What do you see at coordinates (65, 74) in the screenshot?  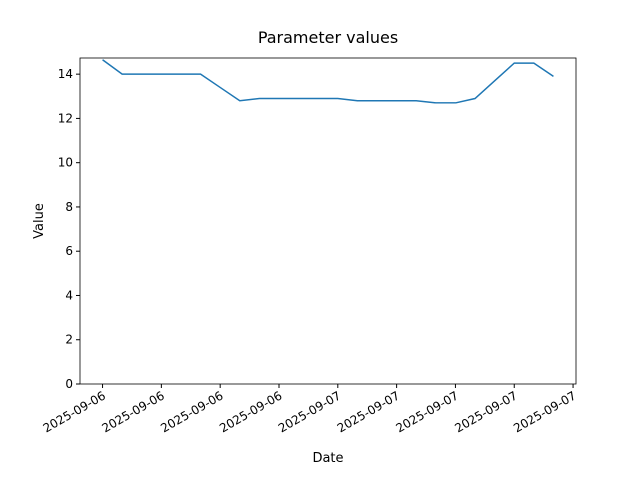 I see `y-tick-label: 14` at bounding box center [65, 74].